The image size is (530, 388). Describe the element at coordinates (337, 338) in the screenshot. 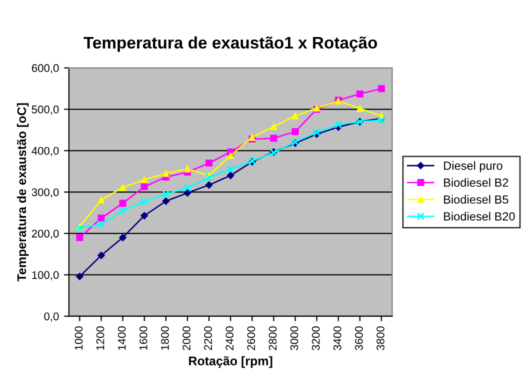

I see `x-tick-label: 3400` at that location.